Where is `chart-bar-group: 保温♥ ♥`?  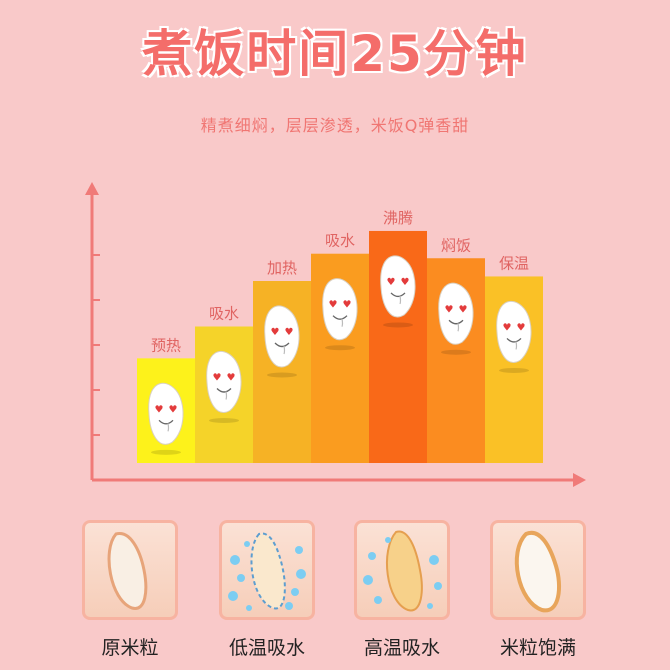 chart-bar-group: 保温♥ ♥ is located at coordinates (514, 358).